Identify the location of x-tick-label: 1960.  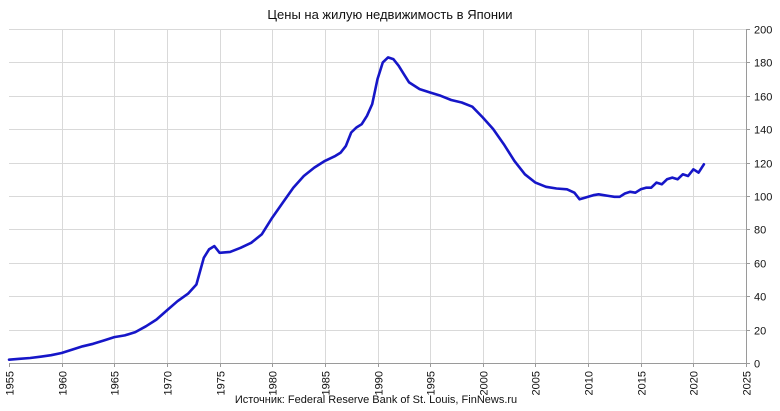
(64, 383).